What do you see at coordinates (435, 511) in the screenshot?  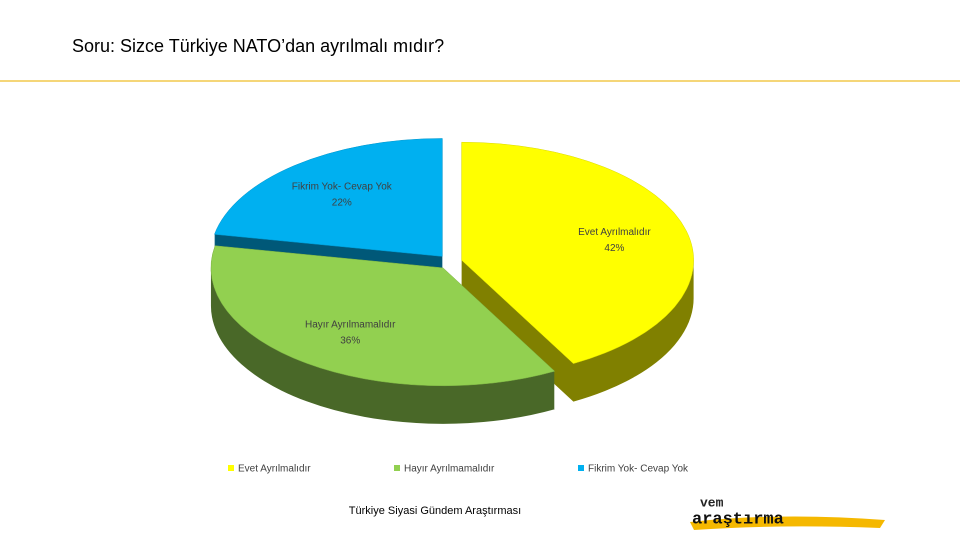 I see `footer: Türkiye Siyasi Gündem Araştırması` at bounding box center [435, 511].